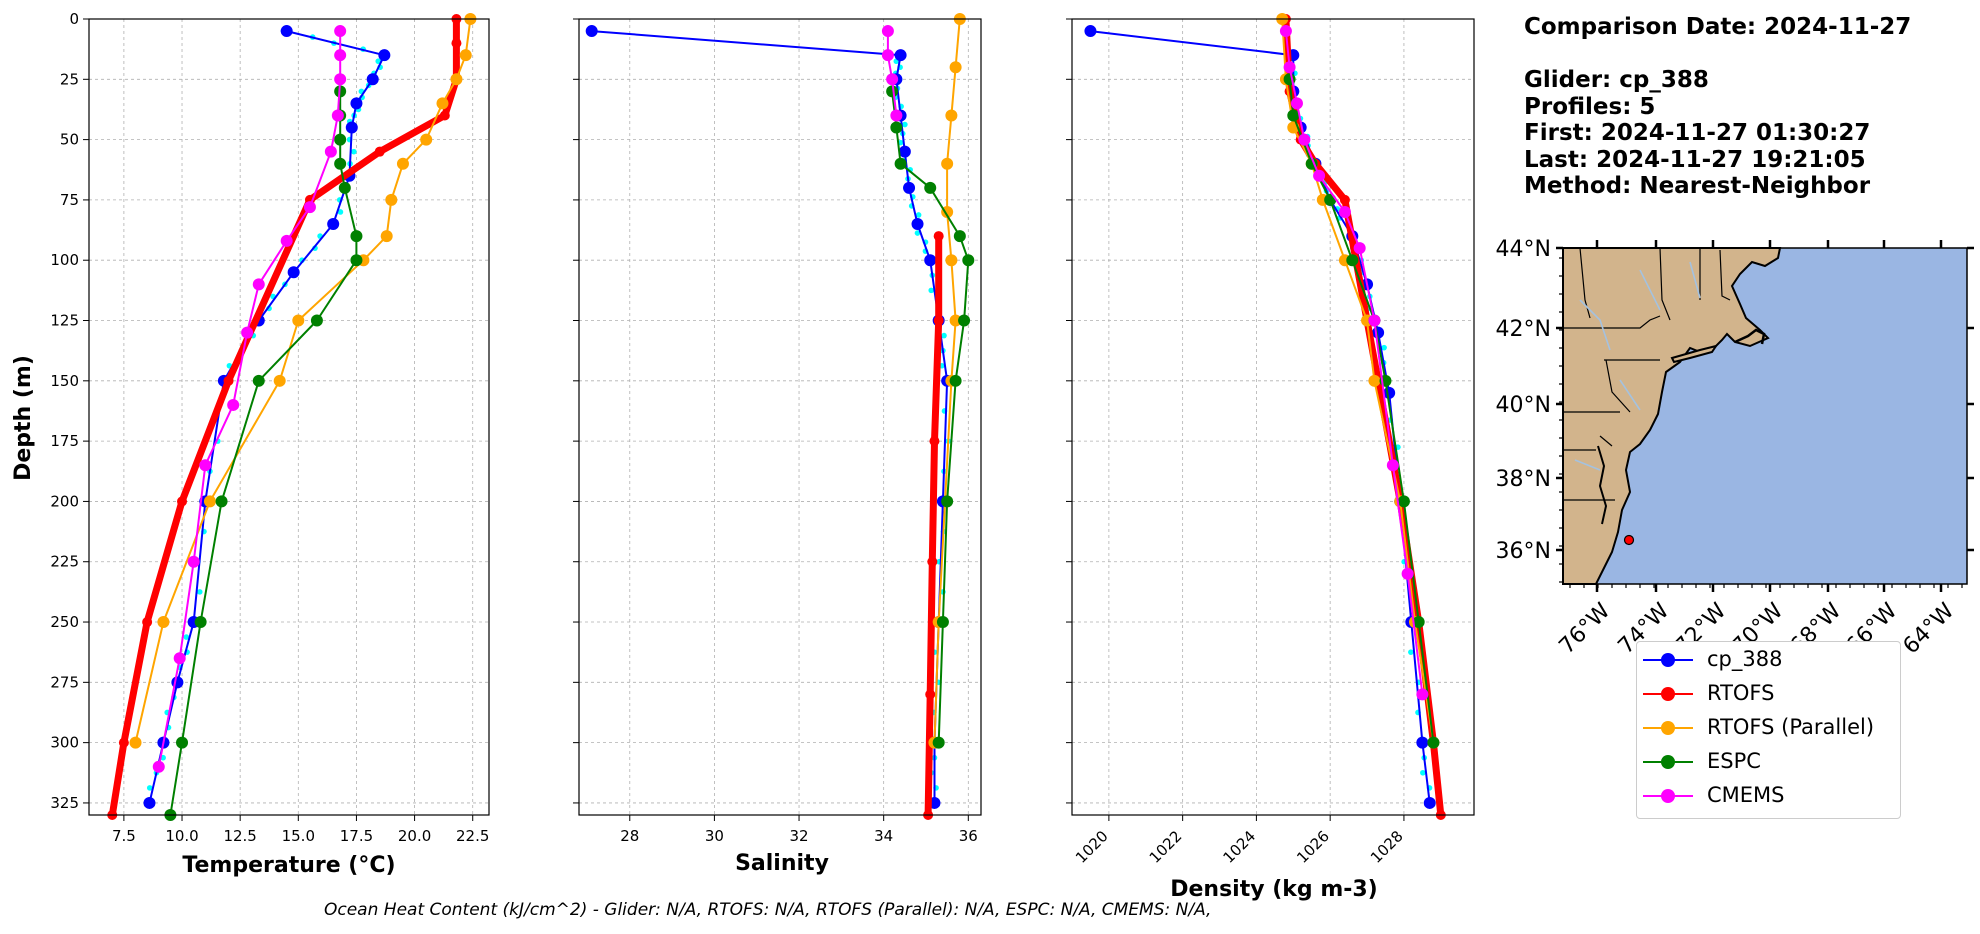 The height and width of the screenshot is (934, 1980). What do you see at coordinates (1718, 27) in the screenshot?
I see `comparison-date: Comparison Date: 2024-11-27` at bounding box center [1718, 27].